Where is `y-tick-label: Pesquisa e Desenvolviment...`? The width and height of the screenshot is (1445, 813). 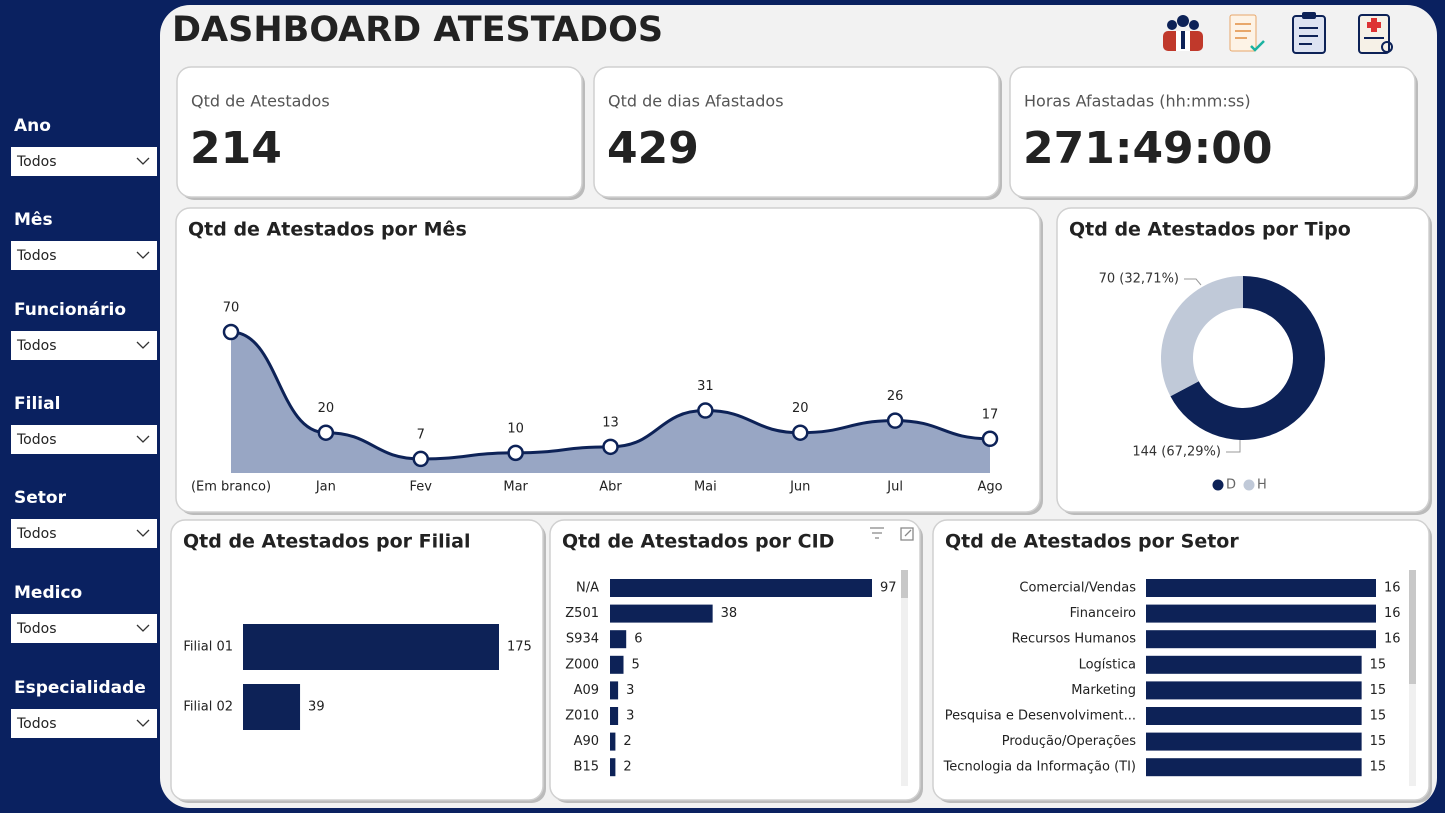 y-tick-label: Pesquisa e Desenvolviment... is located at coordinates (1040, 716).